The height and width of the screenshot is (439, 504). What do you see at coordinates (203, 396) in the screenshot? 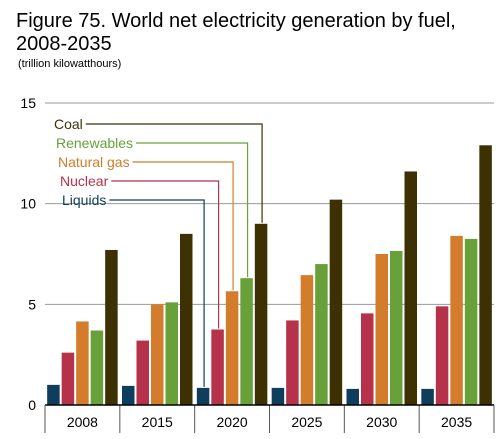
I see `bar-liquids-2020` at bounding box center [203, 396].